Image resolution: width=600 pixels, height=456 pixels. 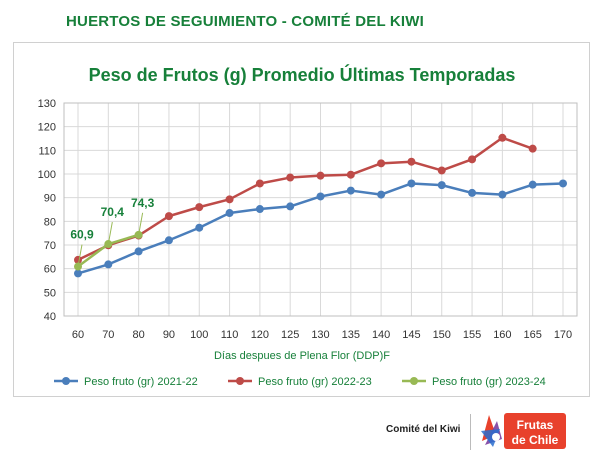 I want to click on legend-label: Peso fruto (gr) 2021-22, so click(x=141, y=382).